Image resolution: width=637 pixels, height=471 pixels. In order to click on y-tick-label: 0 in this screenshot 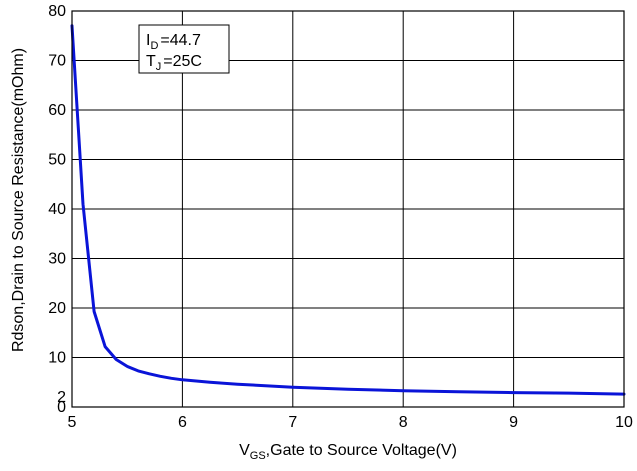, I will do `click(61, 407)`.